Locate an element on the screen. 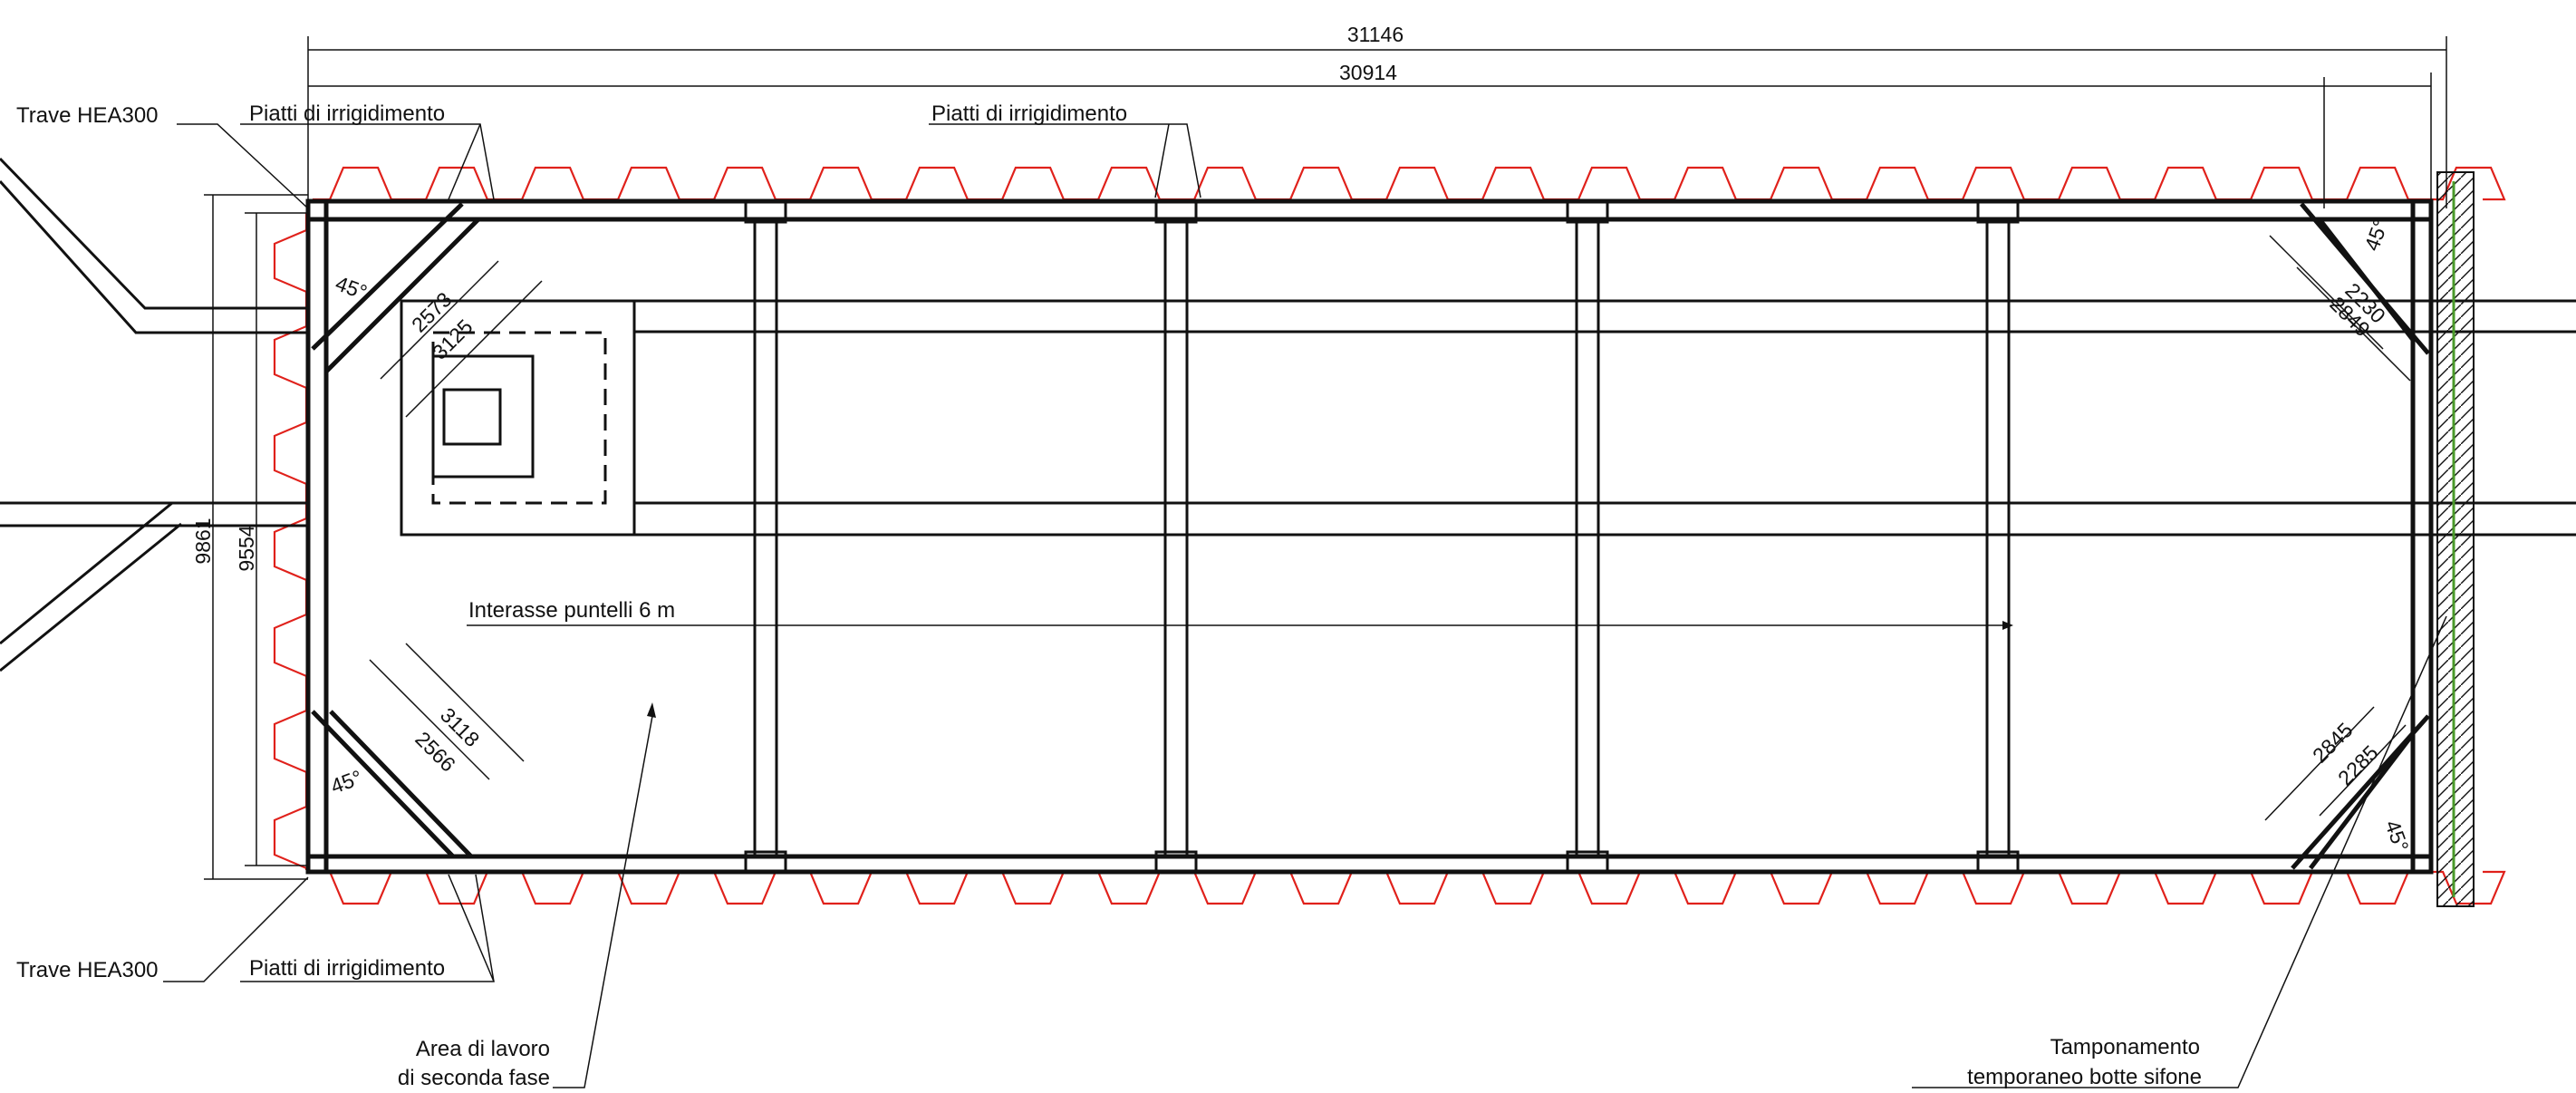  right-closure-wall is located at coordinates (2455, 539).